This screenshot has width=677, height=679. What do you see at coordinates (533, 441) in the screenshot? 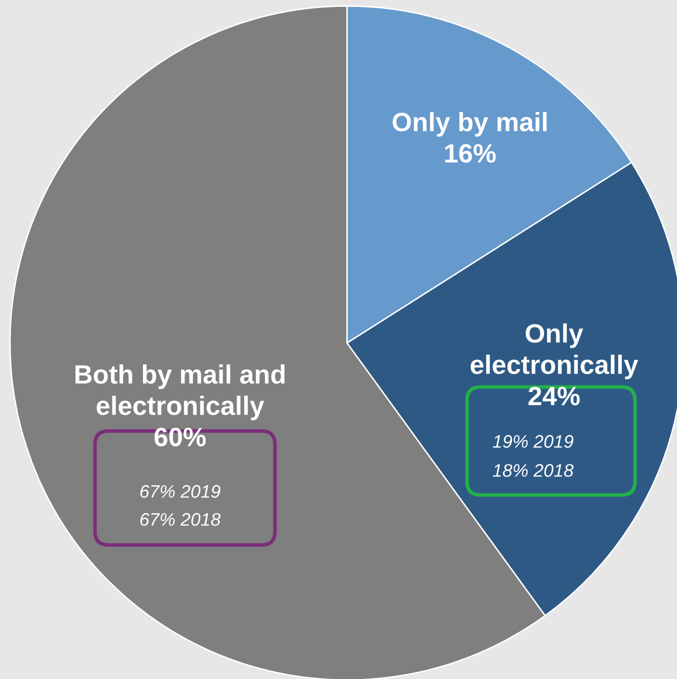
I see `text: 19% 2019` at bounding box center [533, 441].